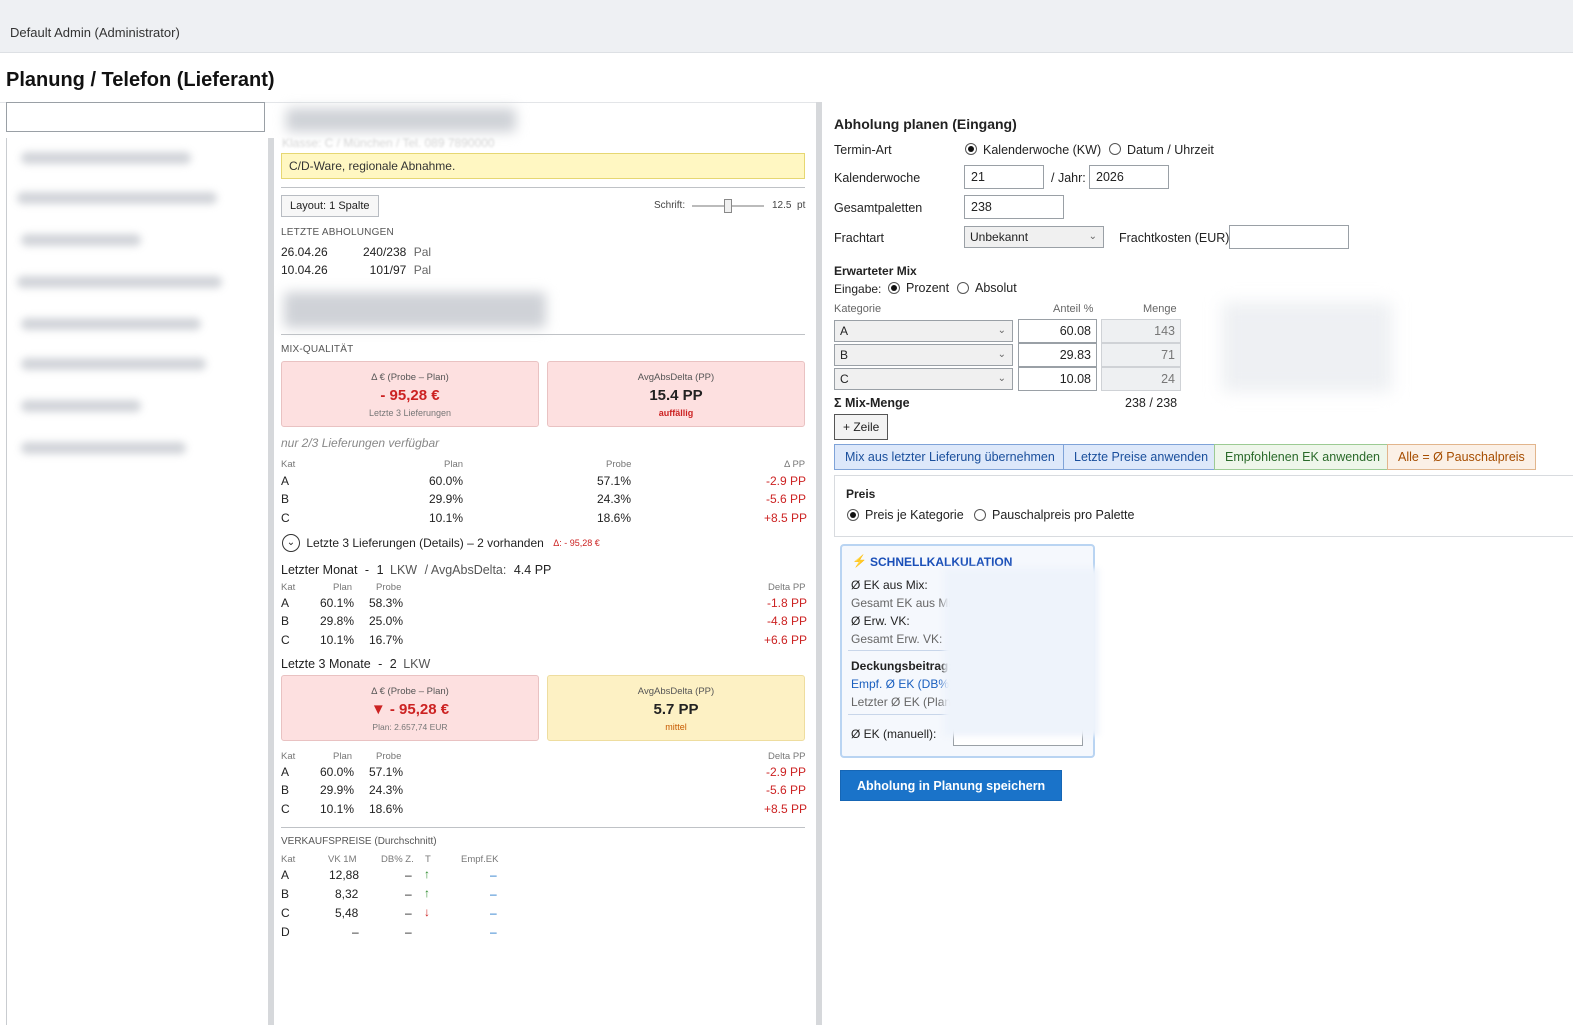 Image resolution: width=1573 pixels, height=1025 pixels. I want to click on trend-down-icon: ↓, so click(427, 912).